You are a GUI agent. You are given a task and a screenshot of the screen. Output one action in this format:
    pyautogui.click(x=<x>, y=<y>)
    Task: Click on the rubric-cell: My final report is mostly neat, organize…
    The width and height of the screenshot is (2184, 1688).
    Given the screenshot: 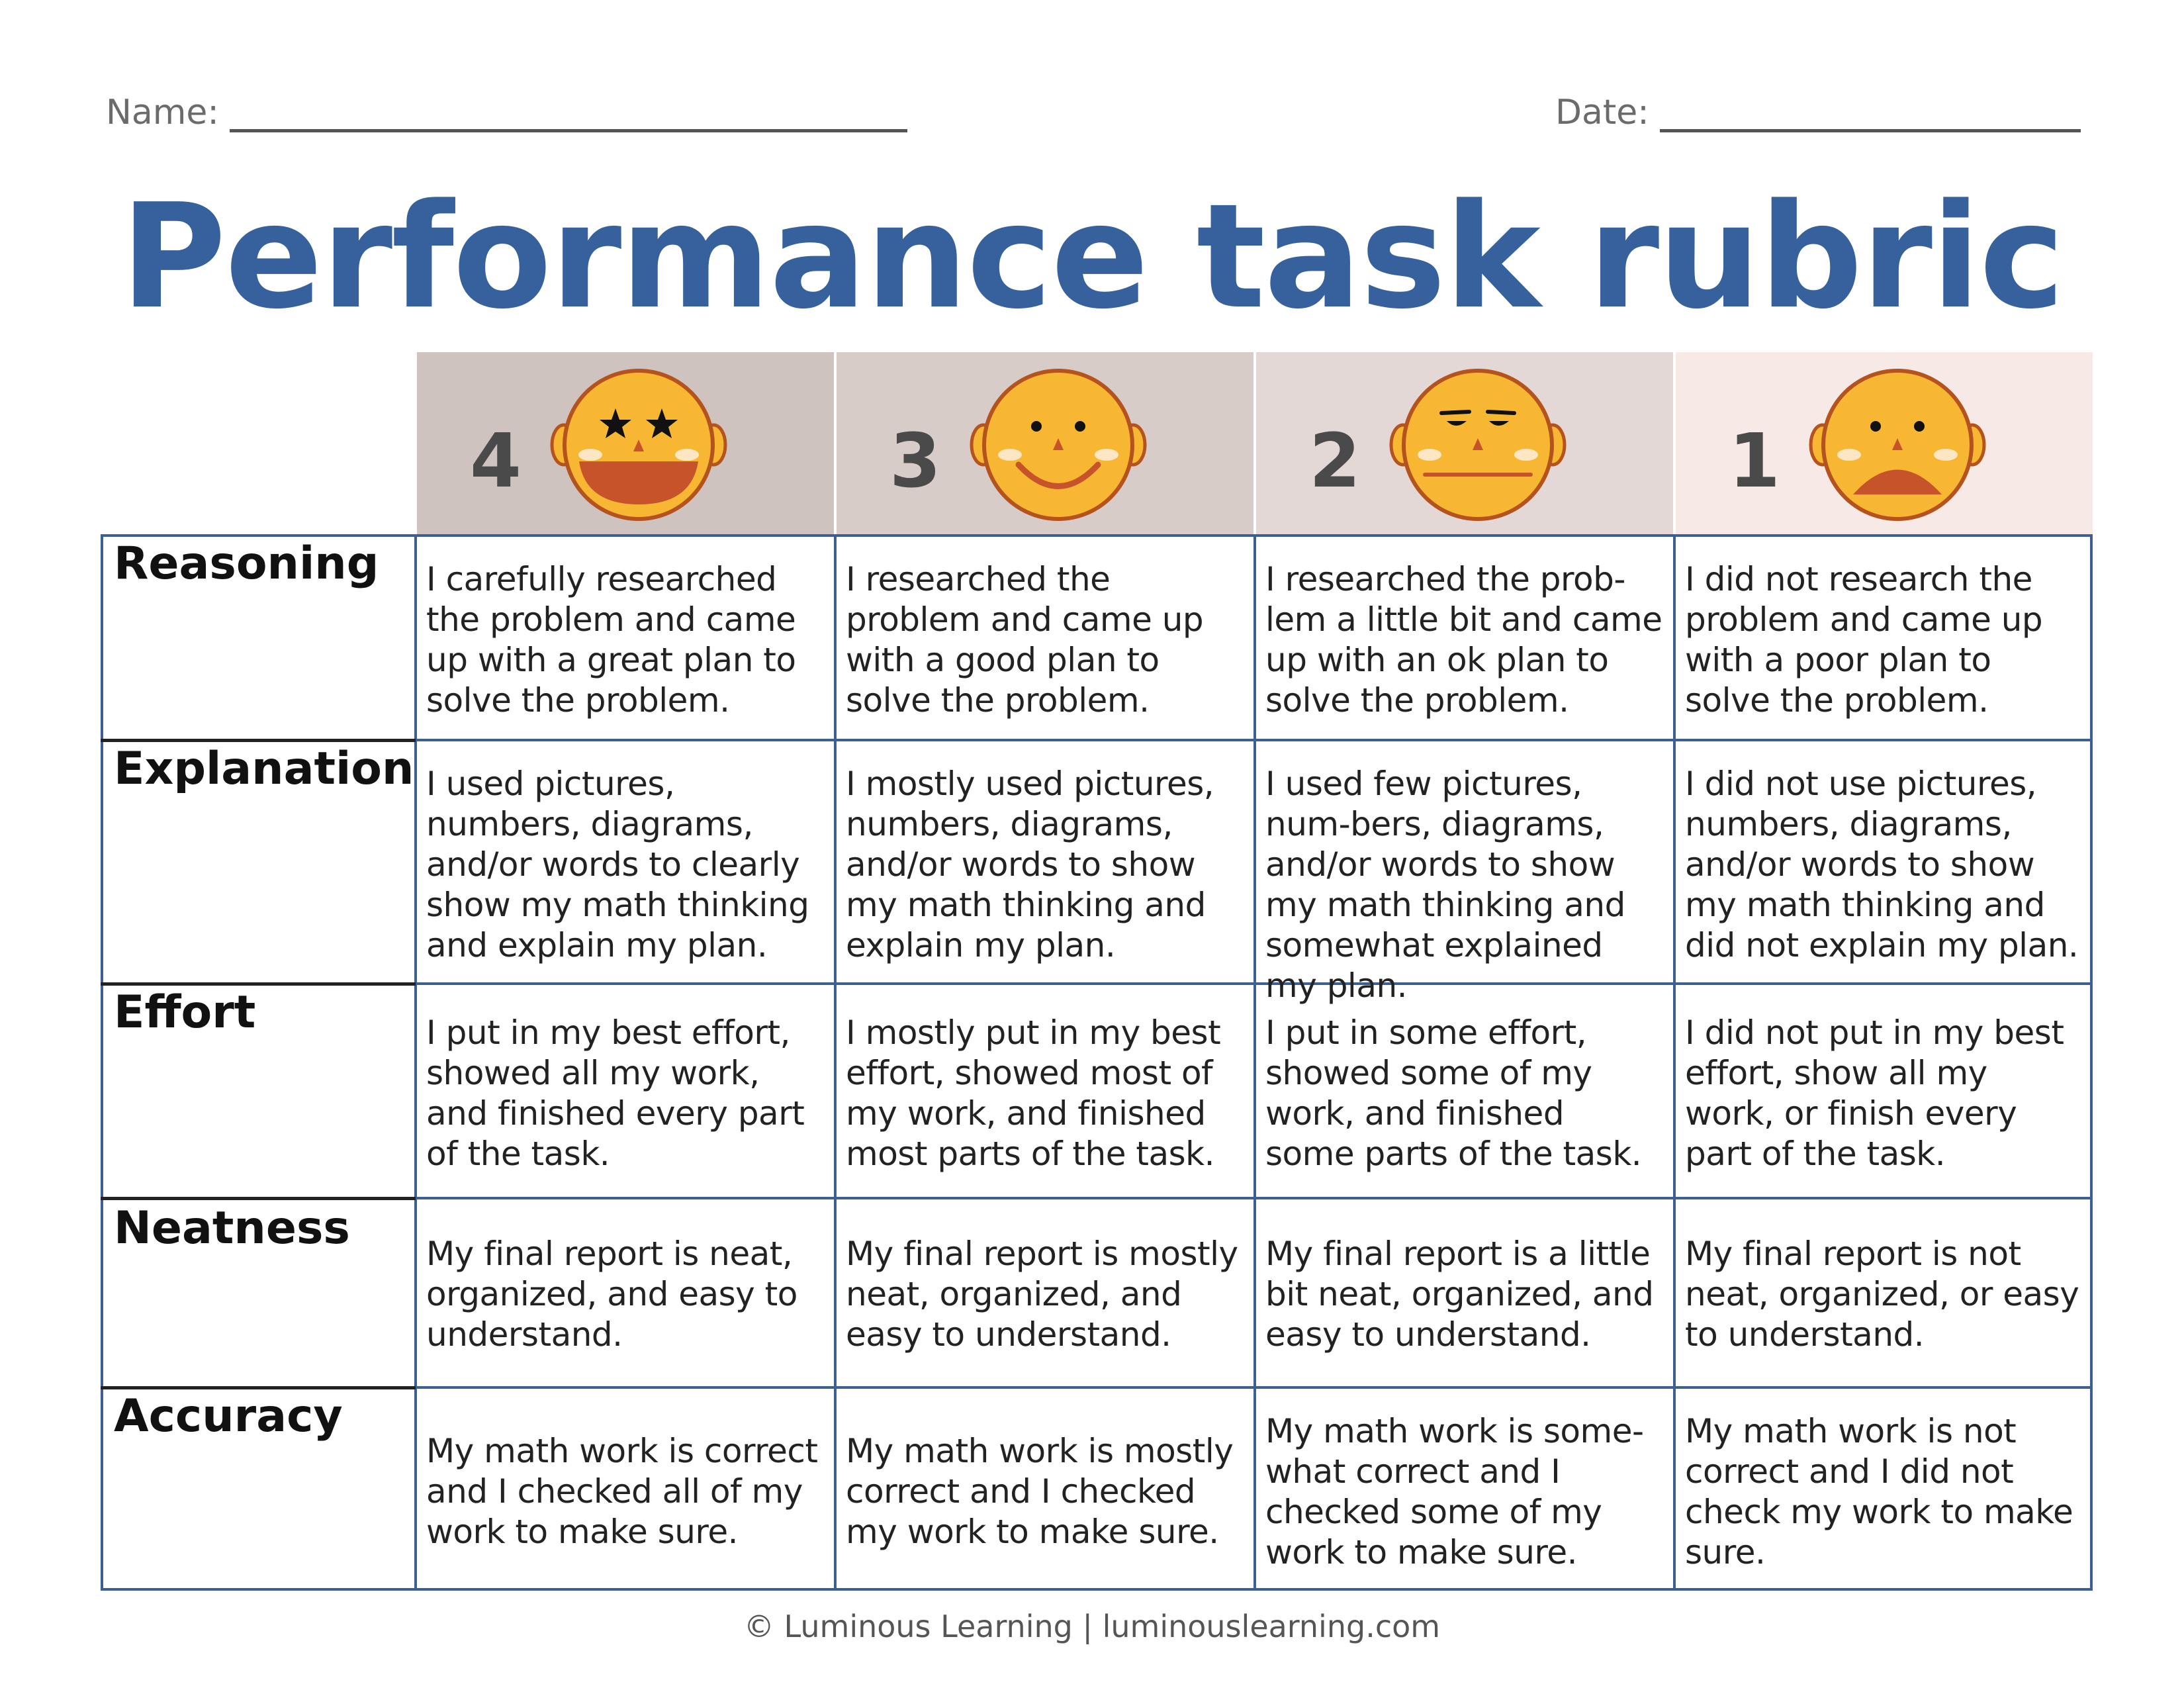 What is the action you would take?
    pyautogui.click(x=1042, y=1294)
    